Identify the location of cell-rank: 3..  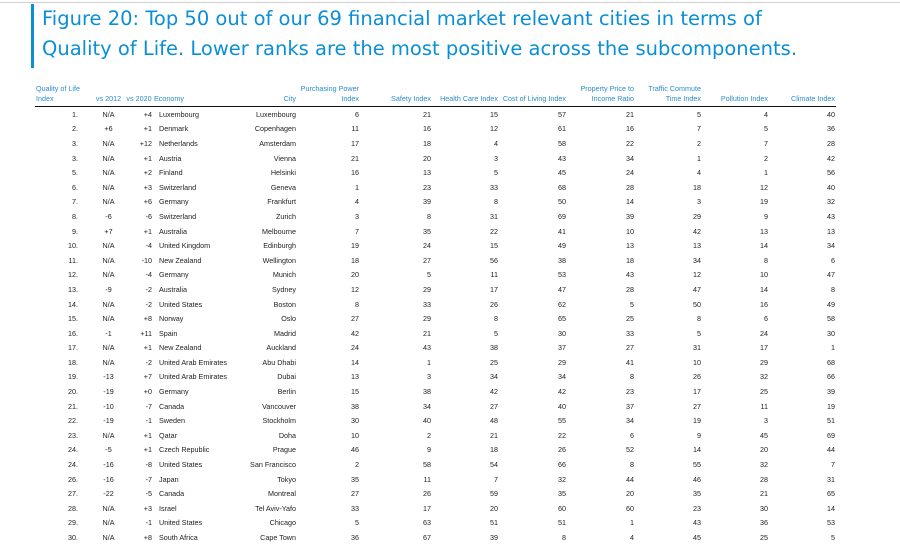
(75, 143).